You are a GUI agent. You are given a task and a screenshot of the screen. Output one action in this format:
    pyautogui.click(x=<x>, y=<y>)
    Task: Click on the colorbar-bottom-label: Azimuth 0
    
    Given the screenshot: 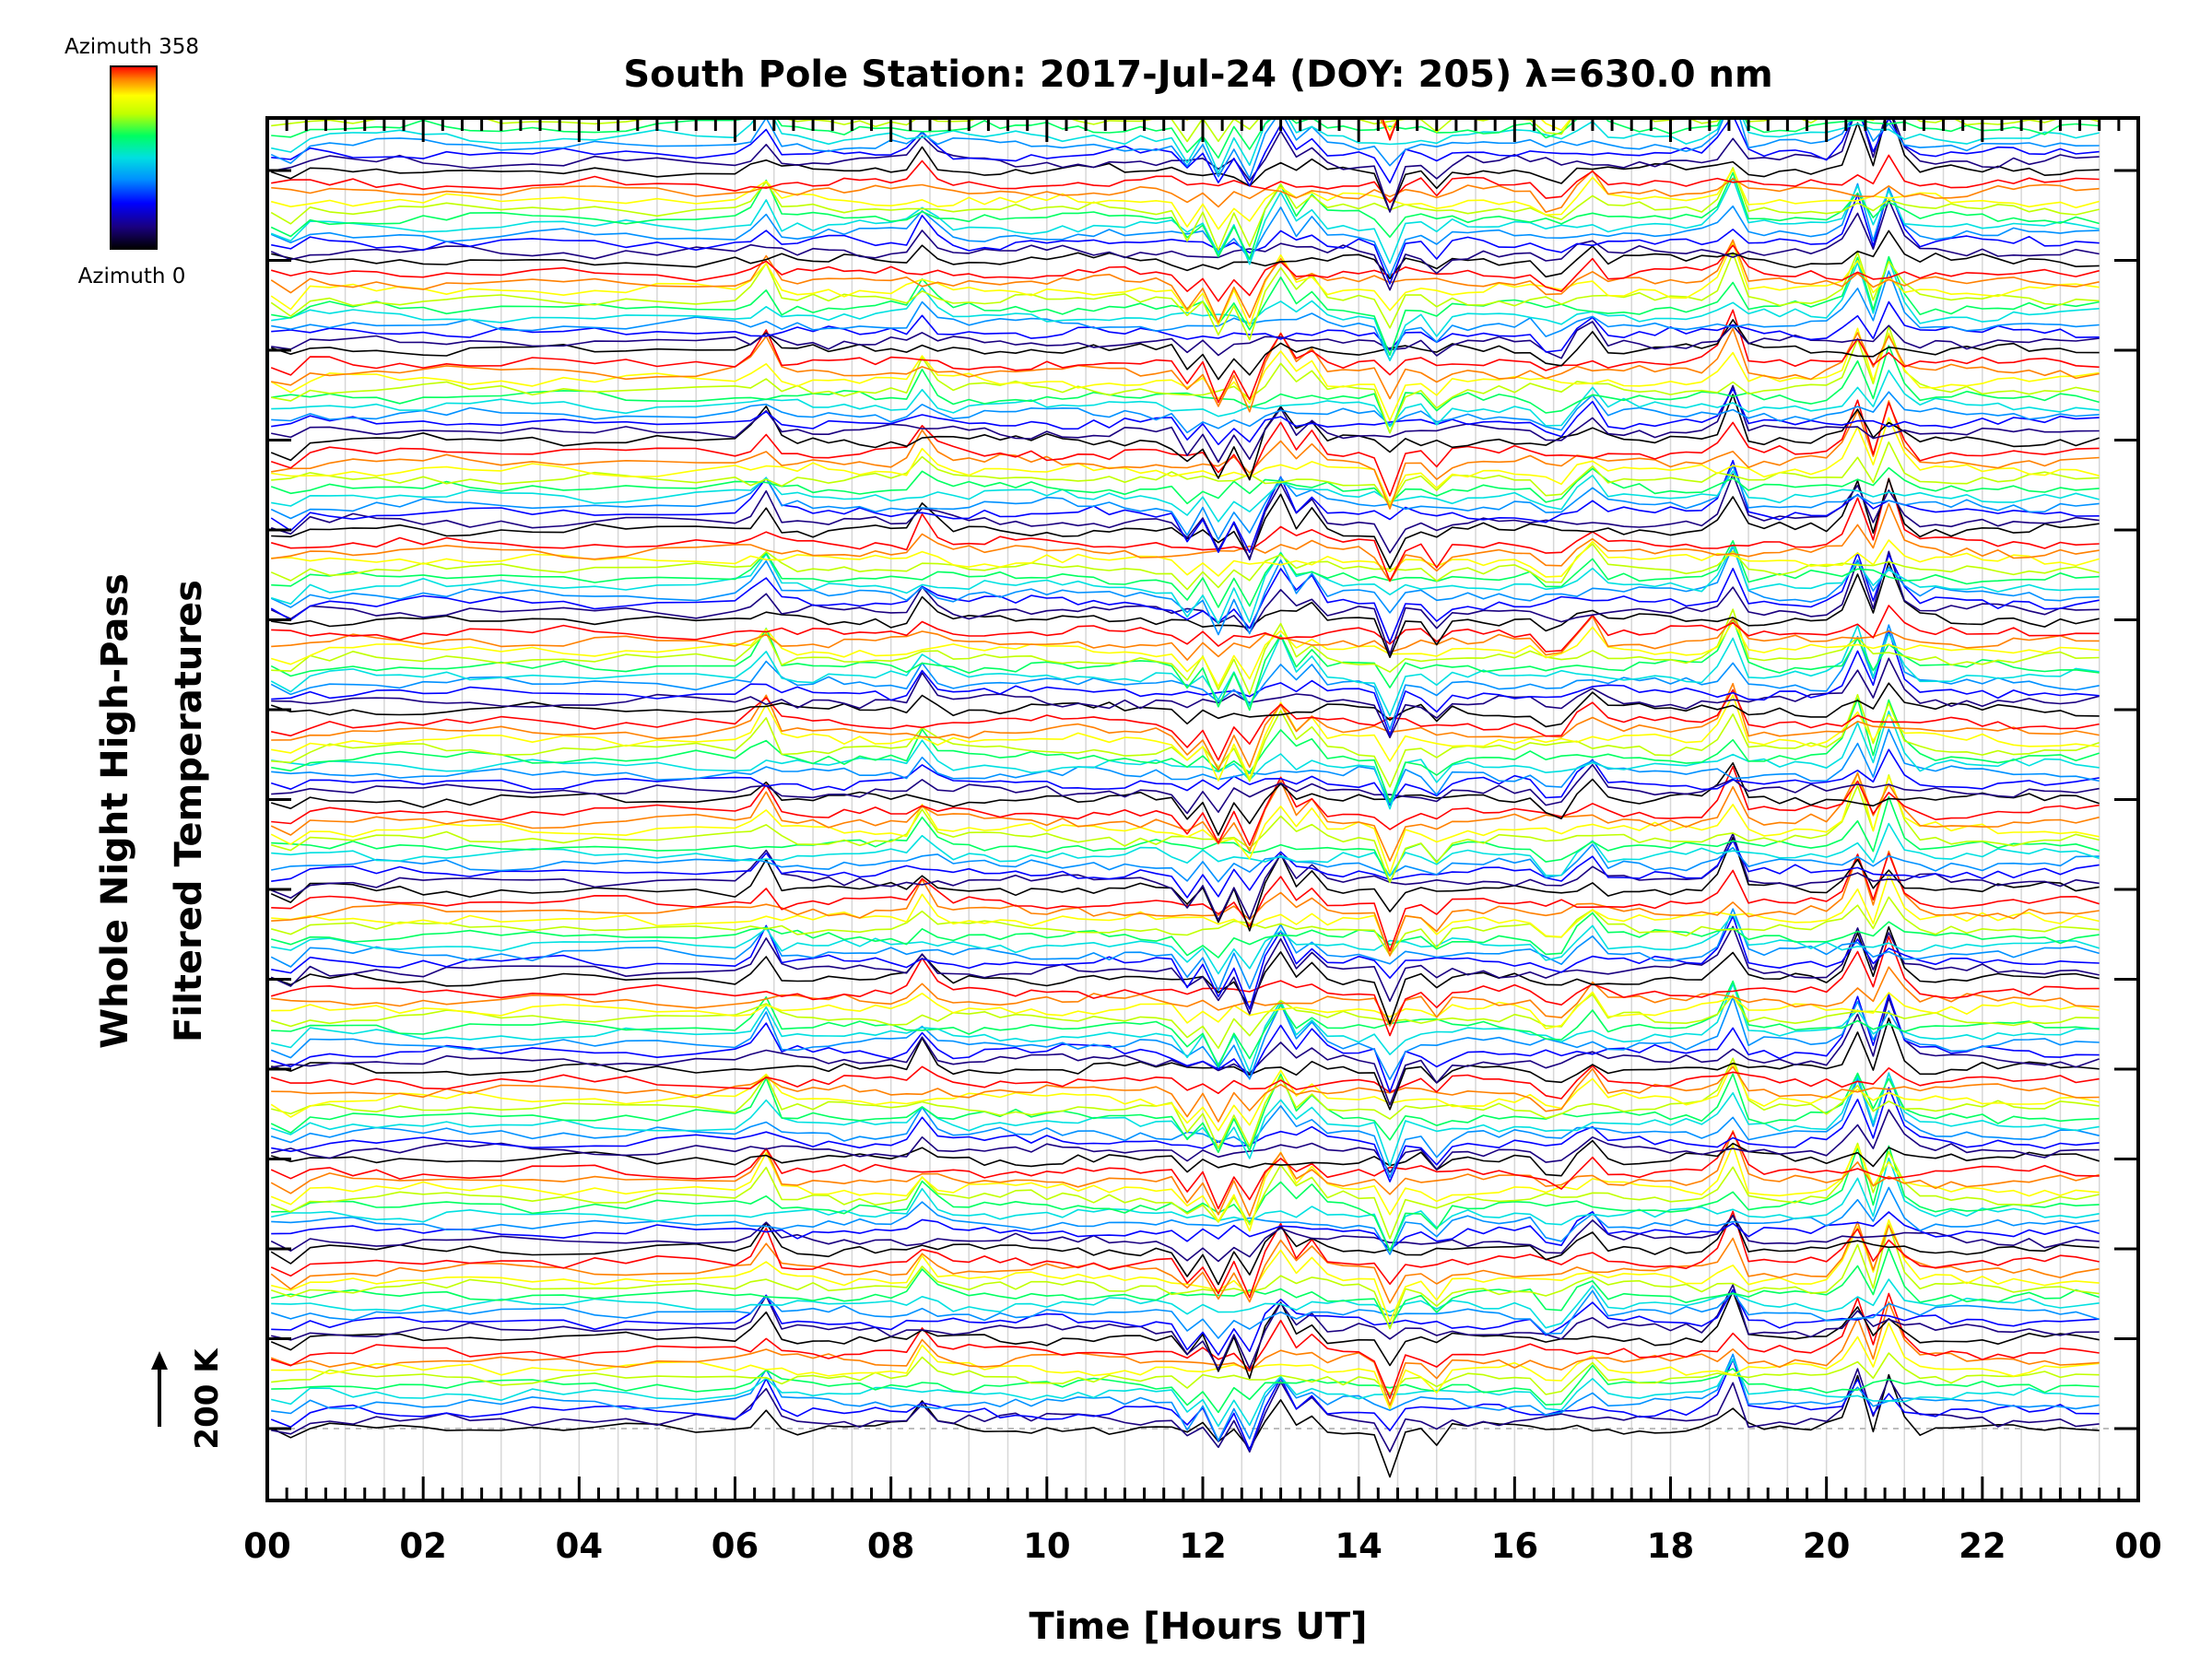 What is the action you would take?
    pyautogui.click(x=132, y=276)
    